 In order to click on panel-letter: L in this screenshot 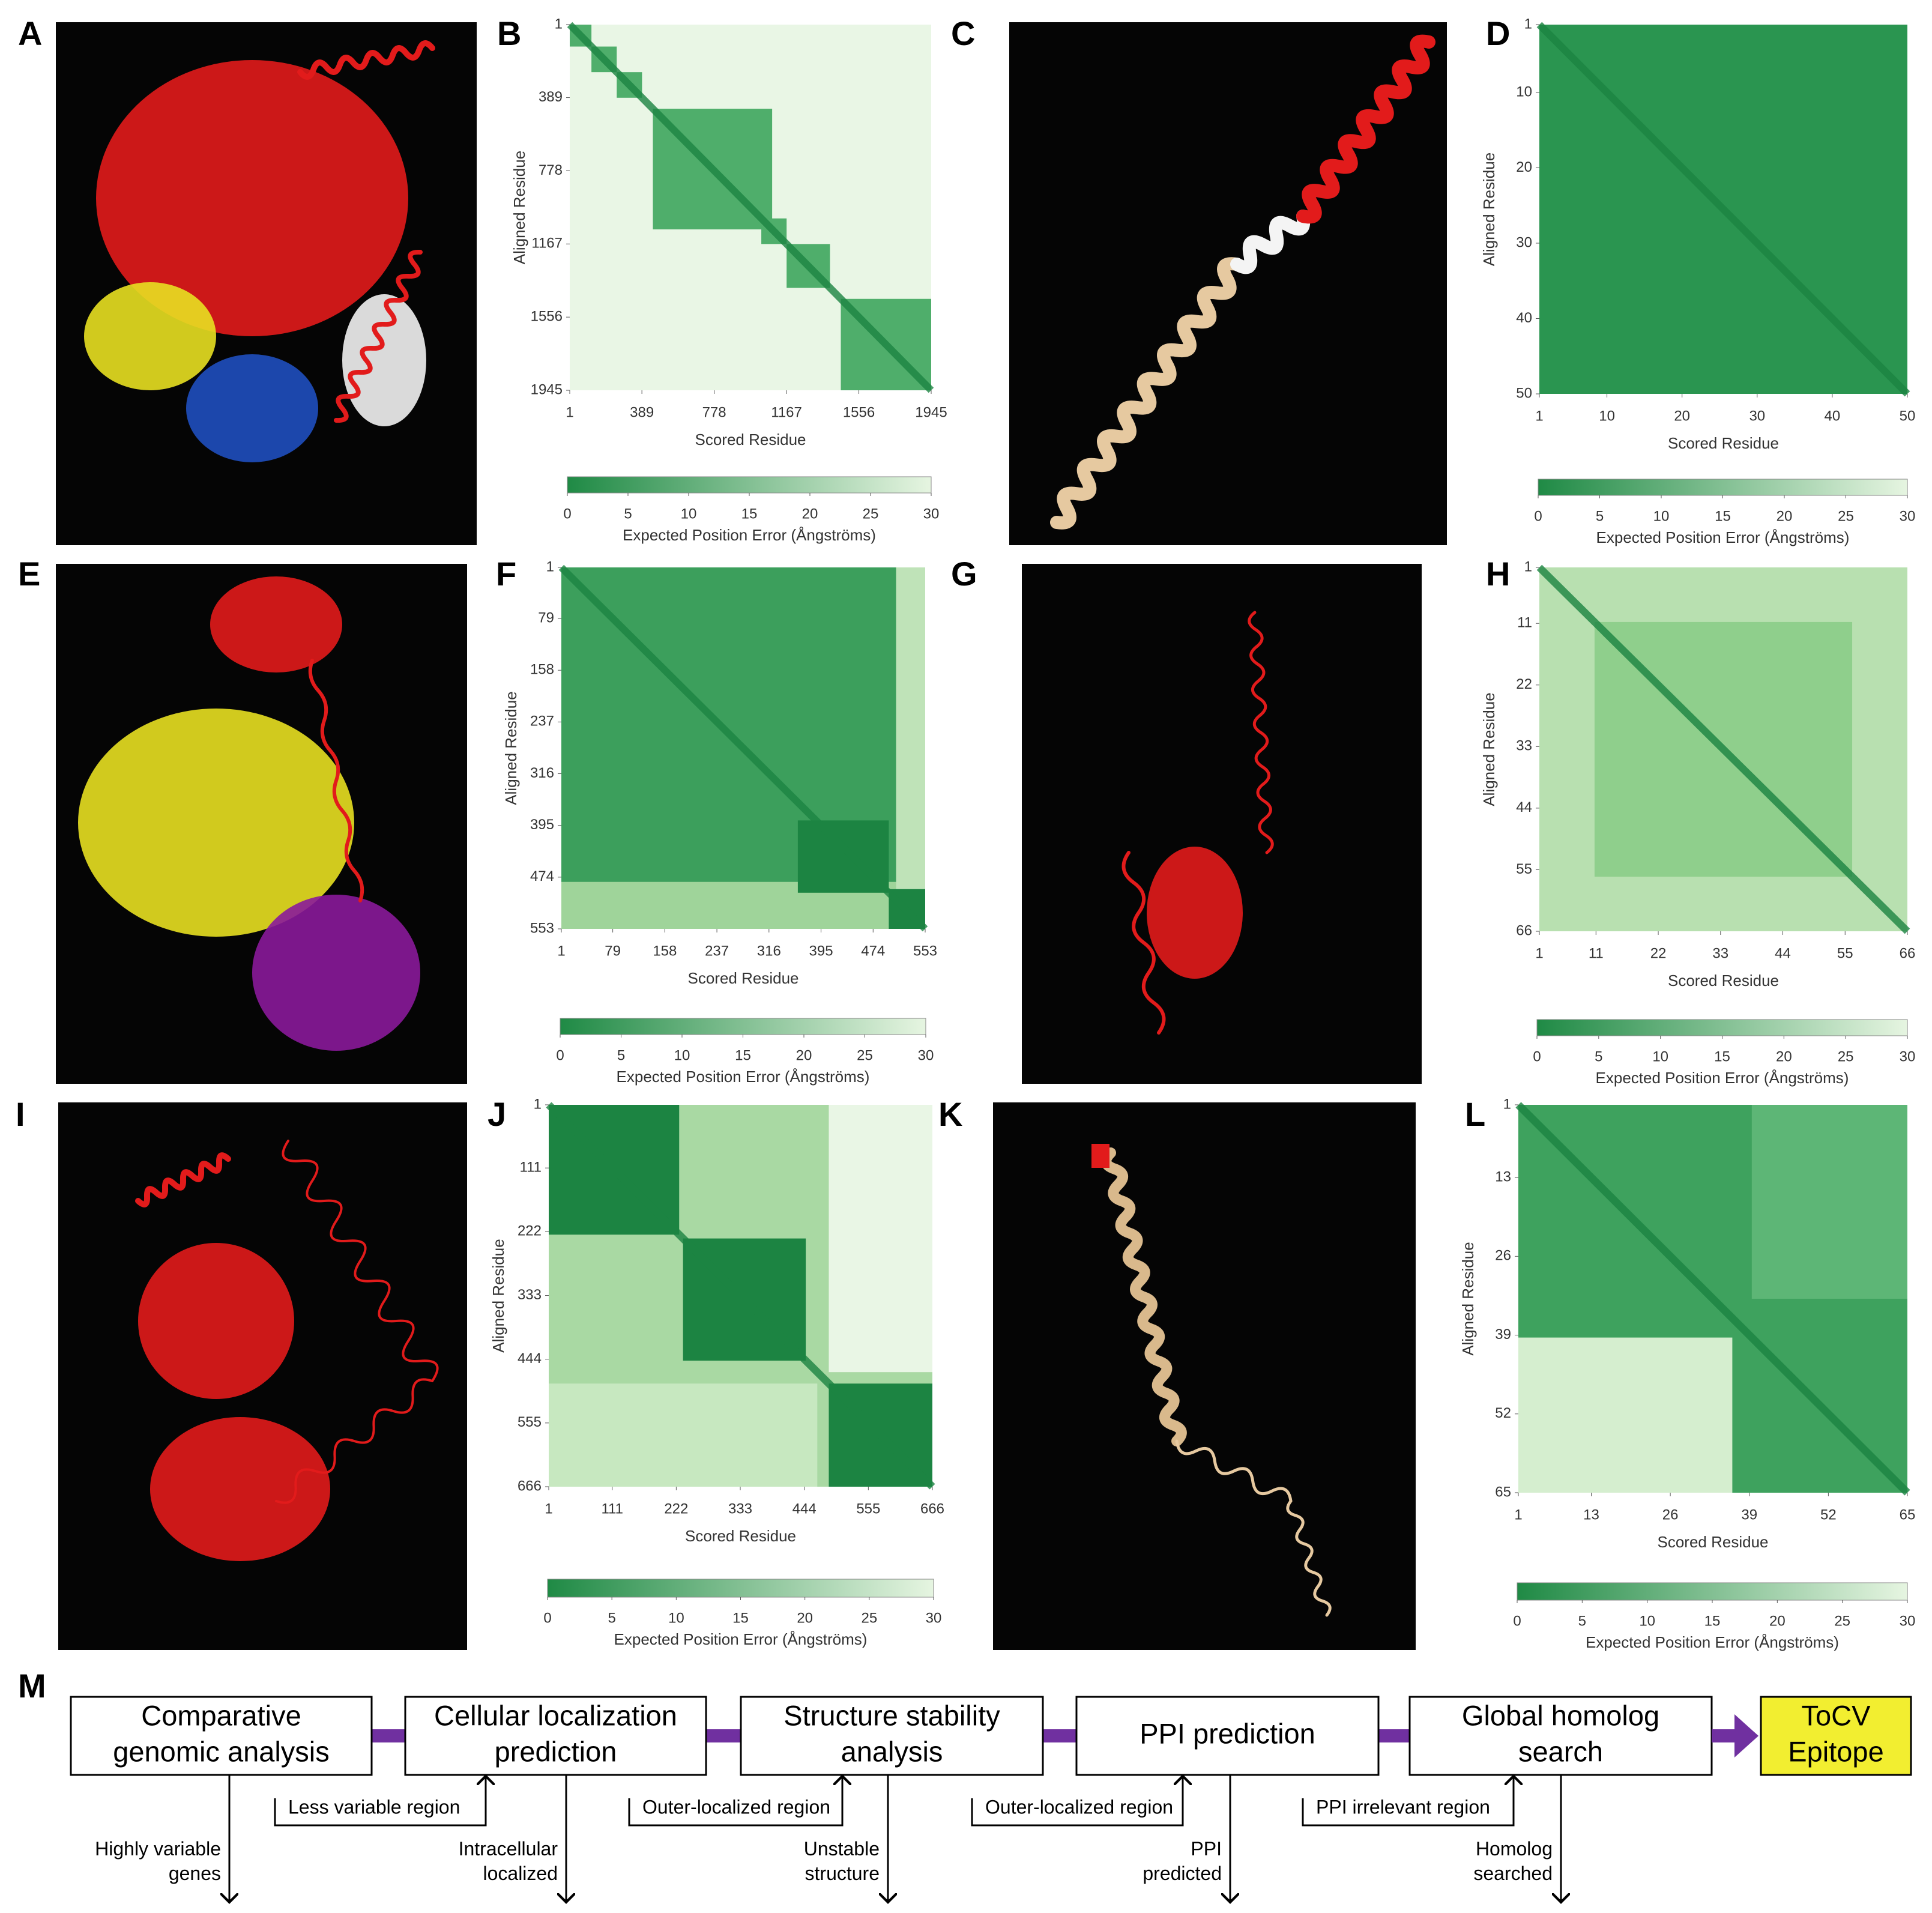, I will do `click(1475, 1114)`.